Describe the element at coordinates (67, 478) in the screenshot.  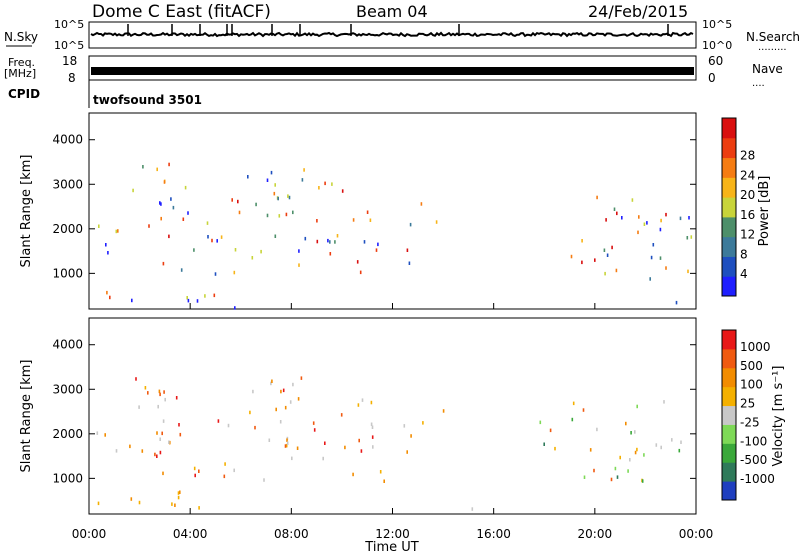
I see `y-tick-label: 1000` at that location.